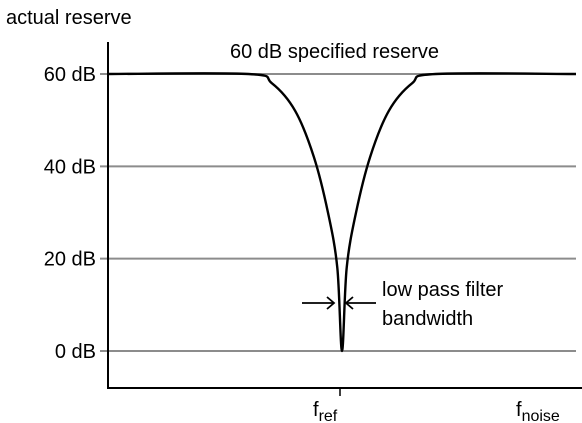  Describe the element at coordinates (70, 213) in the screenshot. I see `y-tick-labels: 60 dB 40 dB 20 dB 0 dB` at that location.